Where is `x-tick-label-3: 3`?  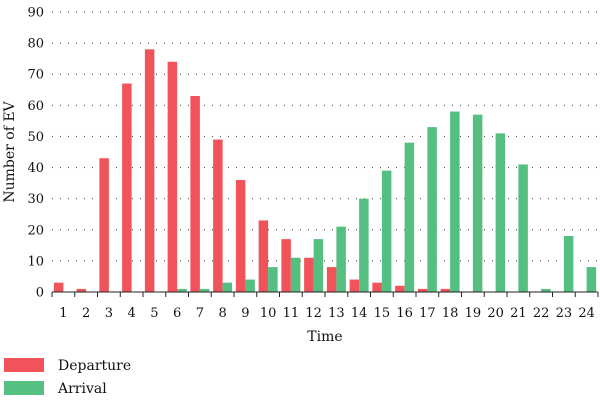 x-tick-label-3: 3 is located at coordinates (109, 313).